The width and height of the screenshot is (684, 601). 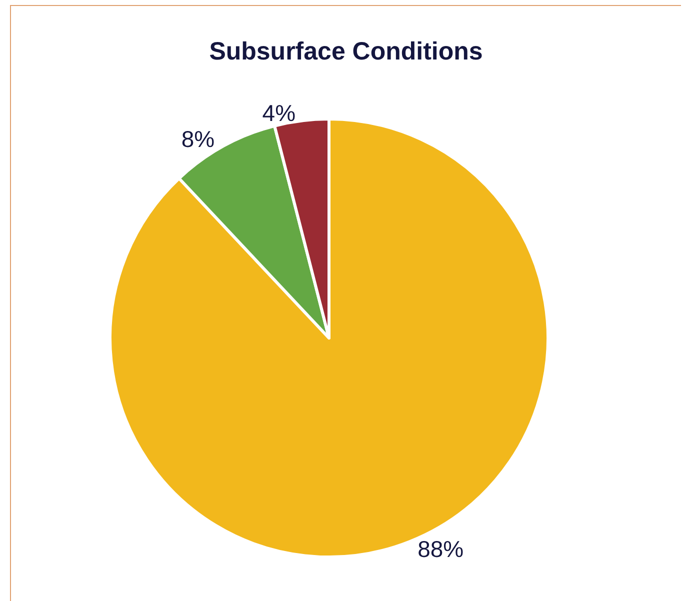 I want to click on chart-title: Subsurface Conditions, so click(x=346, y=52).